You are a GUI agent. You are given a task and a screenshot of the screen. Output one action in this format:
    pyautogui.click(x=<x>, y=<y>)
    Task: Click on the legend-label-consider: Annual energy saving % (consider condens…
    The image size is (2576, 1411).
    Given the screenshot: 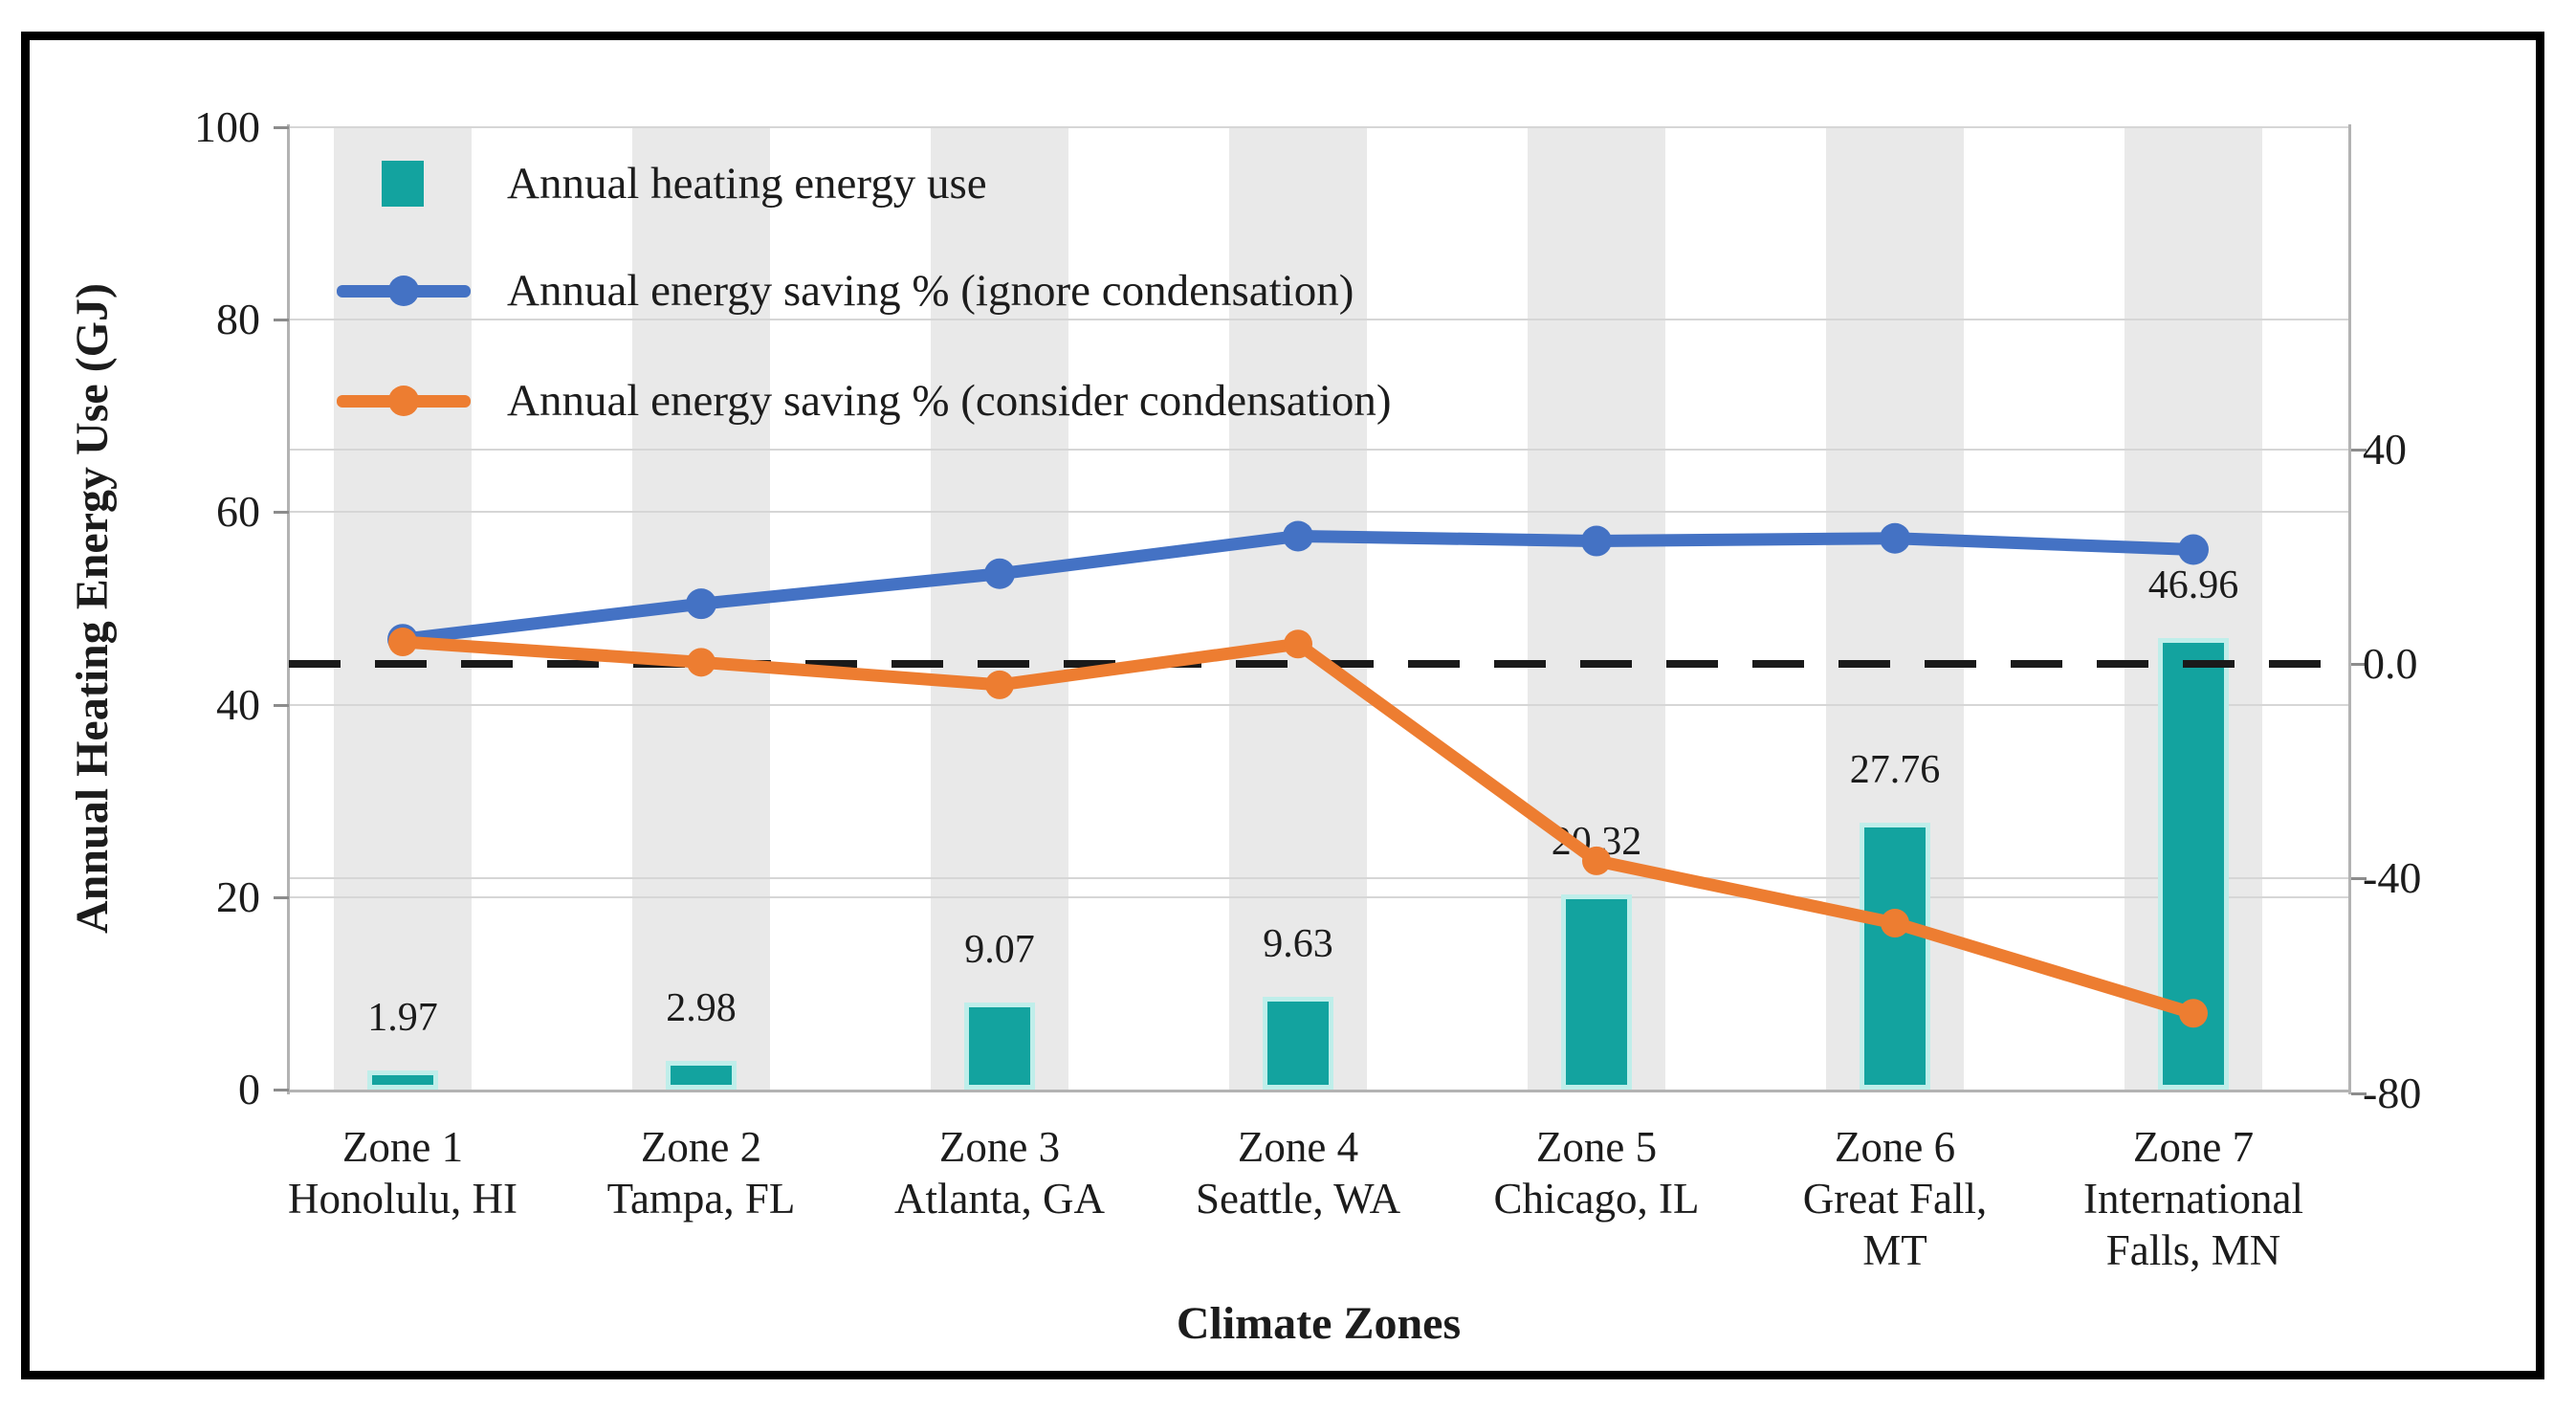 What is the action you would take?
    pyautogui.click(x=949, y=401)
    